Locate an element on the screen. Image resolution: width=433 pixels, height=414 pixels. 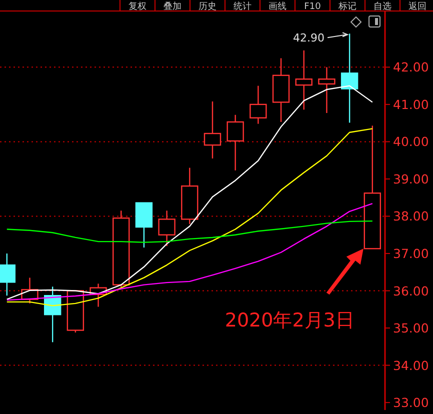
annotation: 2020年2月3日 is located at coordinates (289, 321).